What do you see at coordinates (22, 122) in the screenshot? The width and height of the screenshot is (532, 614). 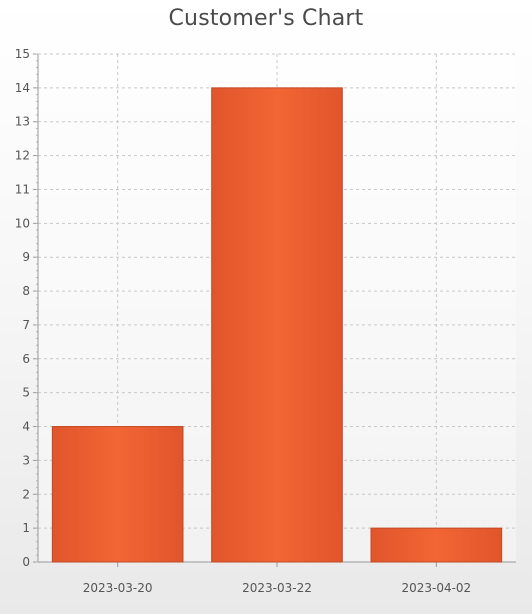 I see `y-tick-label: 13` at bounding box center [22, 122].